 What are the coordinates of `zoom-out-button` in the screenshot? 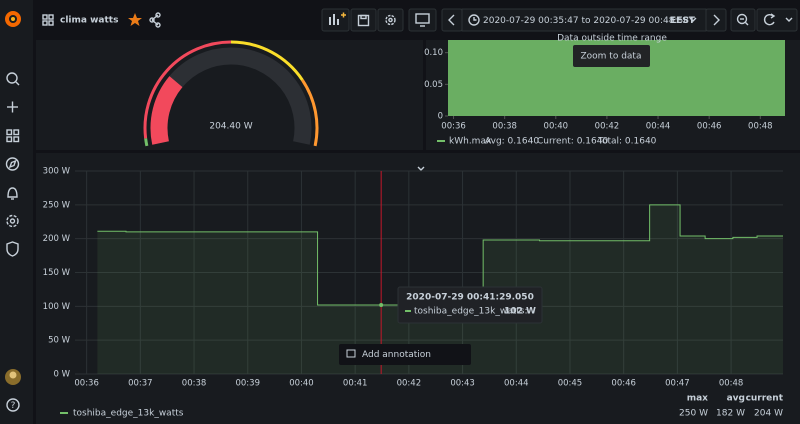 It's located at (743, 20).